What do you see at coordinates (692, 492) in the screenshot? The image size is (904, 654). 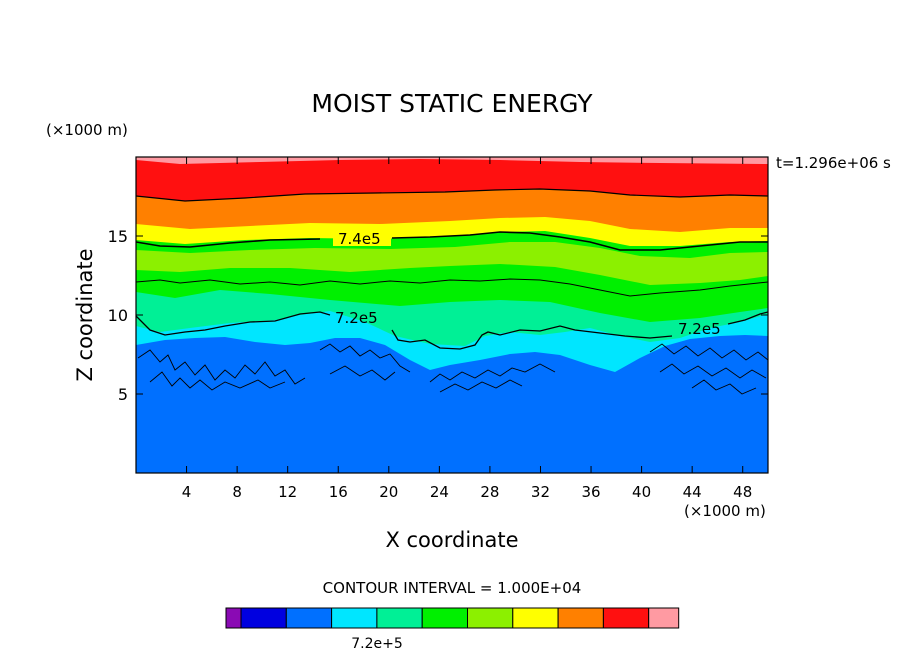 I see `x-tick-label: 44` at bounding box center [692, 492].